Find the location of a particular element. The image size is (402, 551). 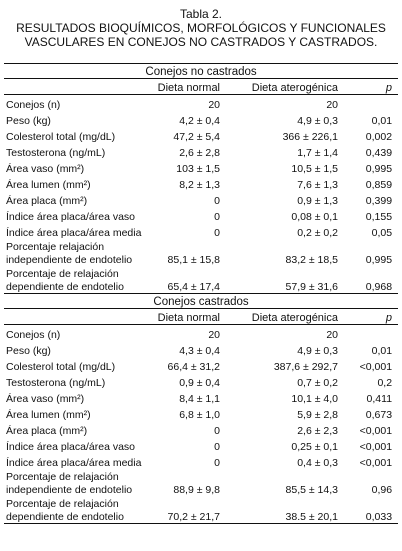

cell: 2,6 ± 2,8 is located at coordinates (199, 152).